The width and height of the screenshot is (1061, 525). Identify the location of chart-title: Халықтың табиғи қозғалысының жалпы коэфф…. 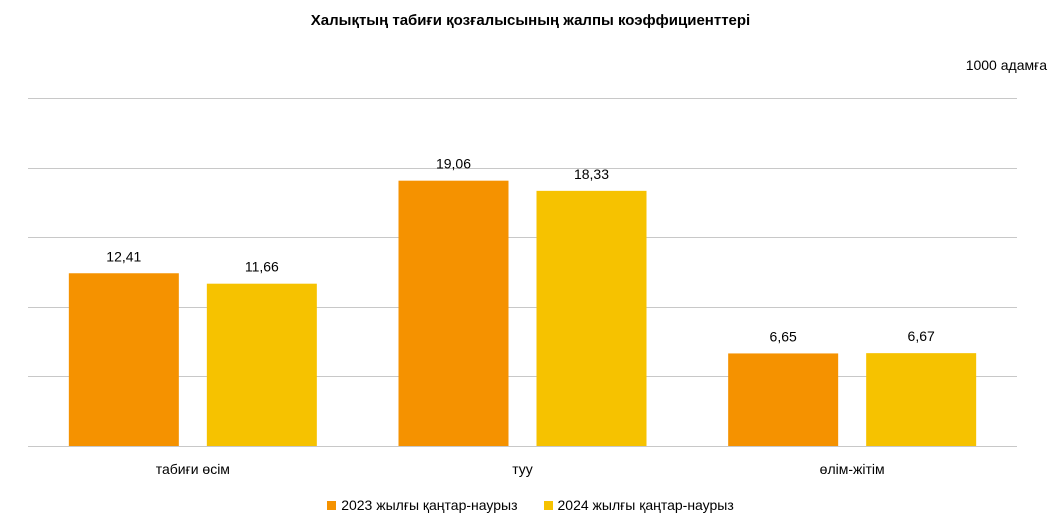
(530, 20).